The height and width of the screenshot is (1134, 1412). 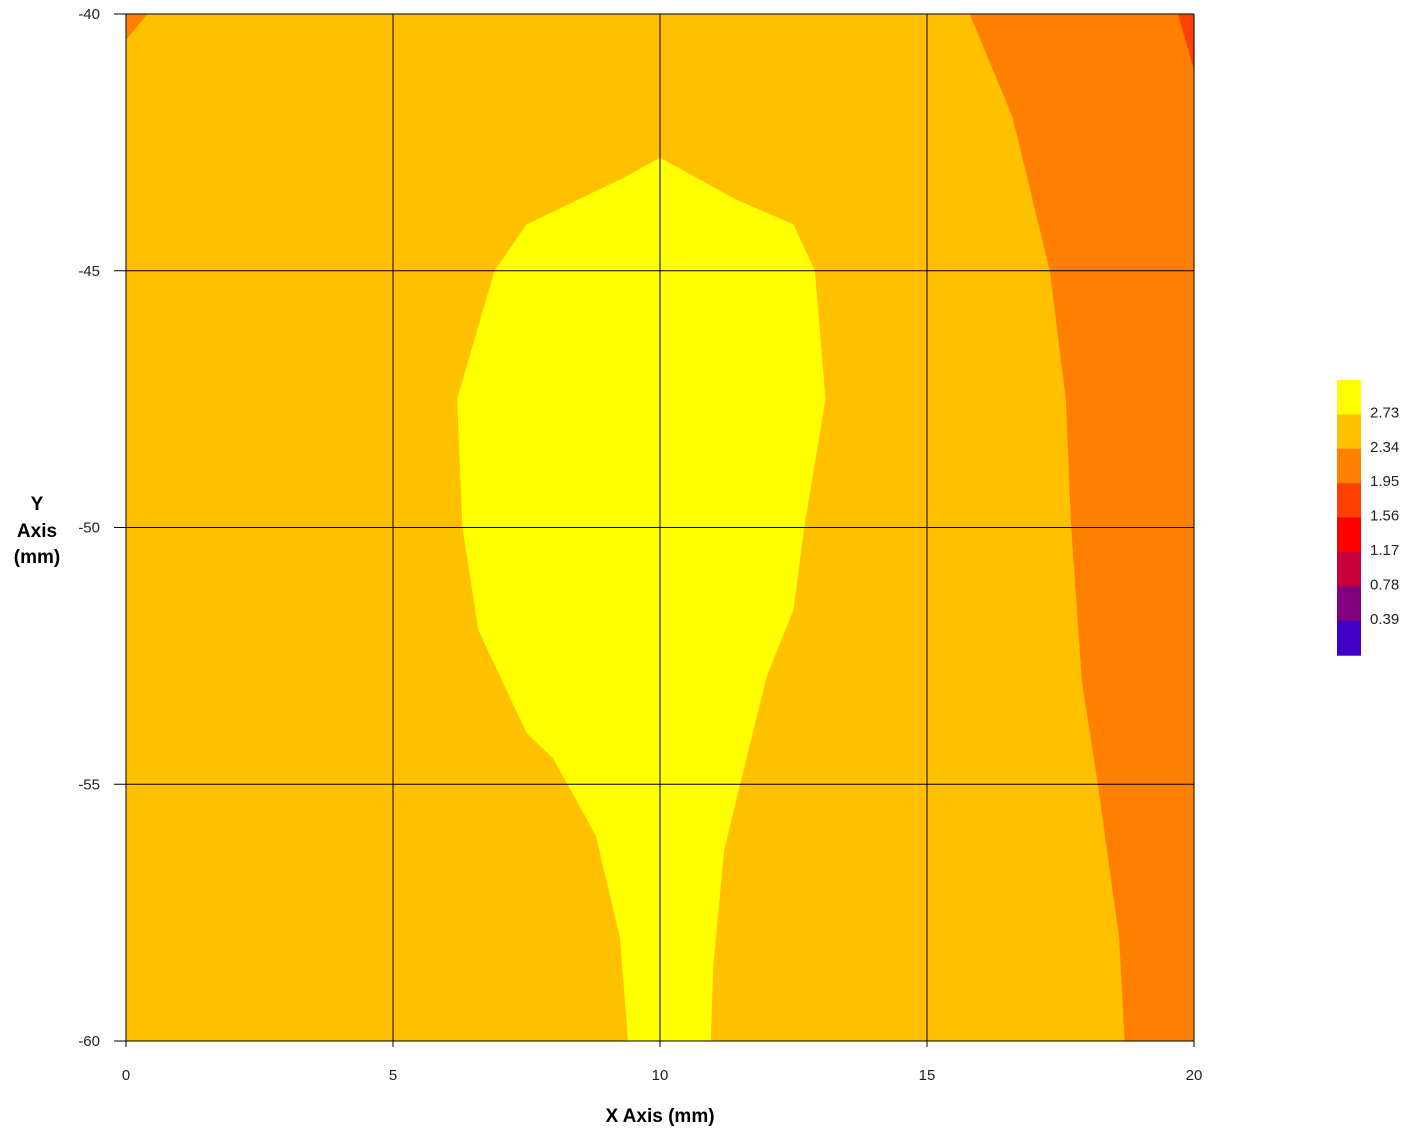 I want to click on y-tick-label-3: -55, so click(x=89, y=784).